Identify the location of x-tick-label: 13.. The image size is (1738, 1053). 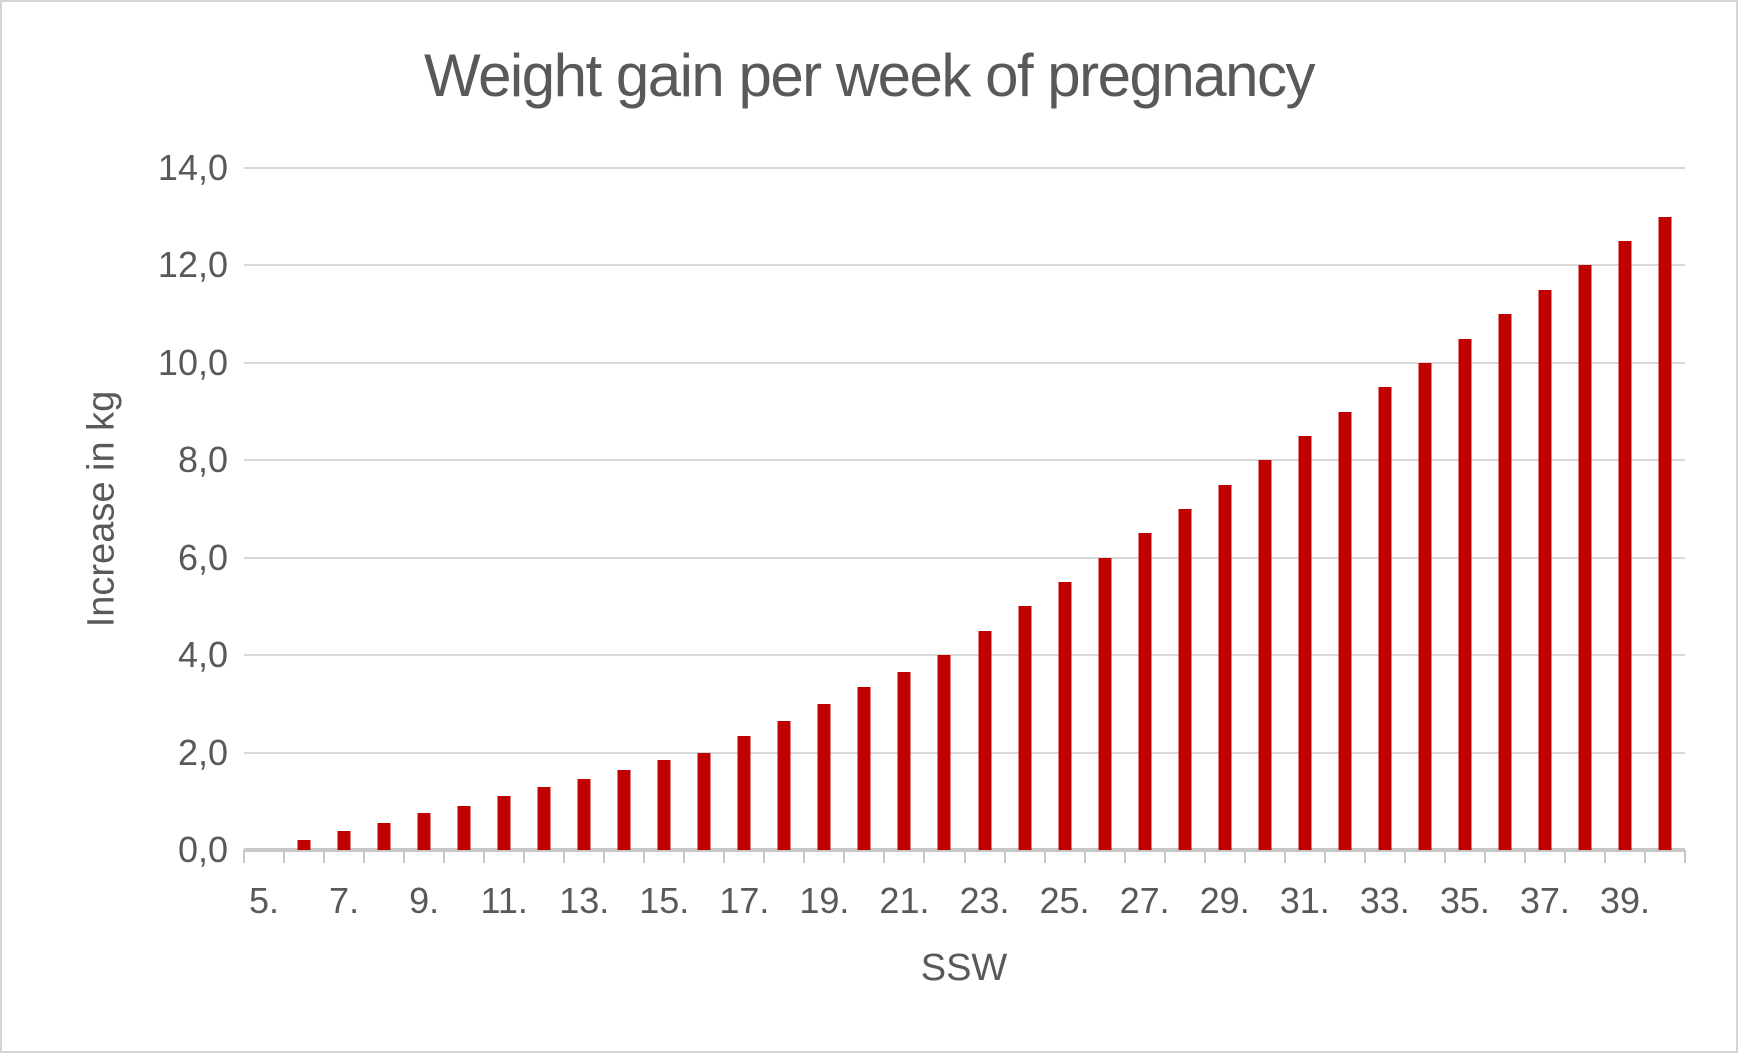
(584, 900).